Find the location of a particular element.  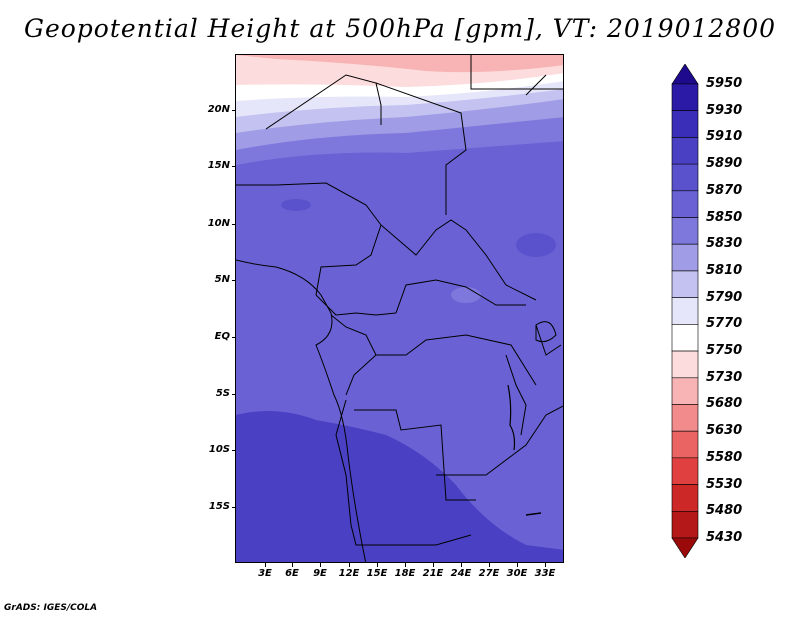

lat-label-5n: 5N is located at coordinates (222, 279).